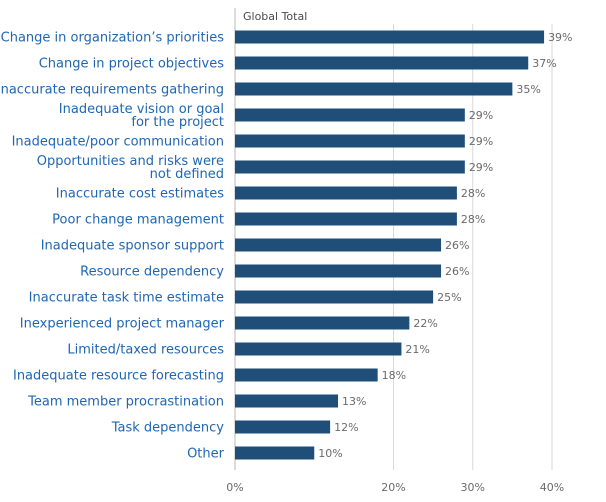  Describe the element at coordinates (140, 194) in the screenshot. I see `category-label-6: Inaccurate cost estimates` at that location.